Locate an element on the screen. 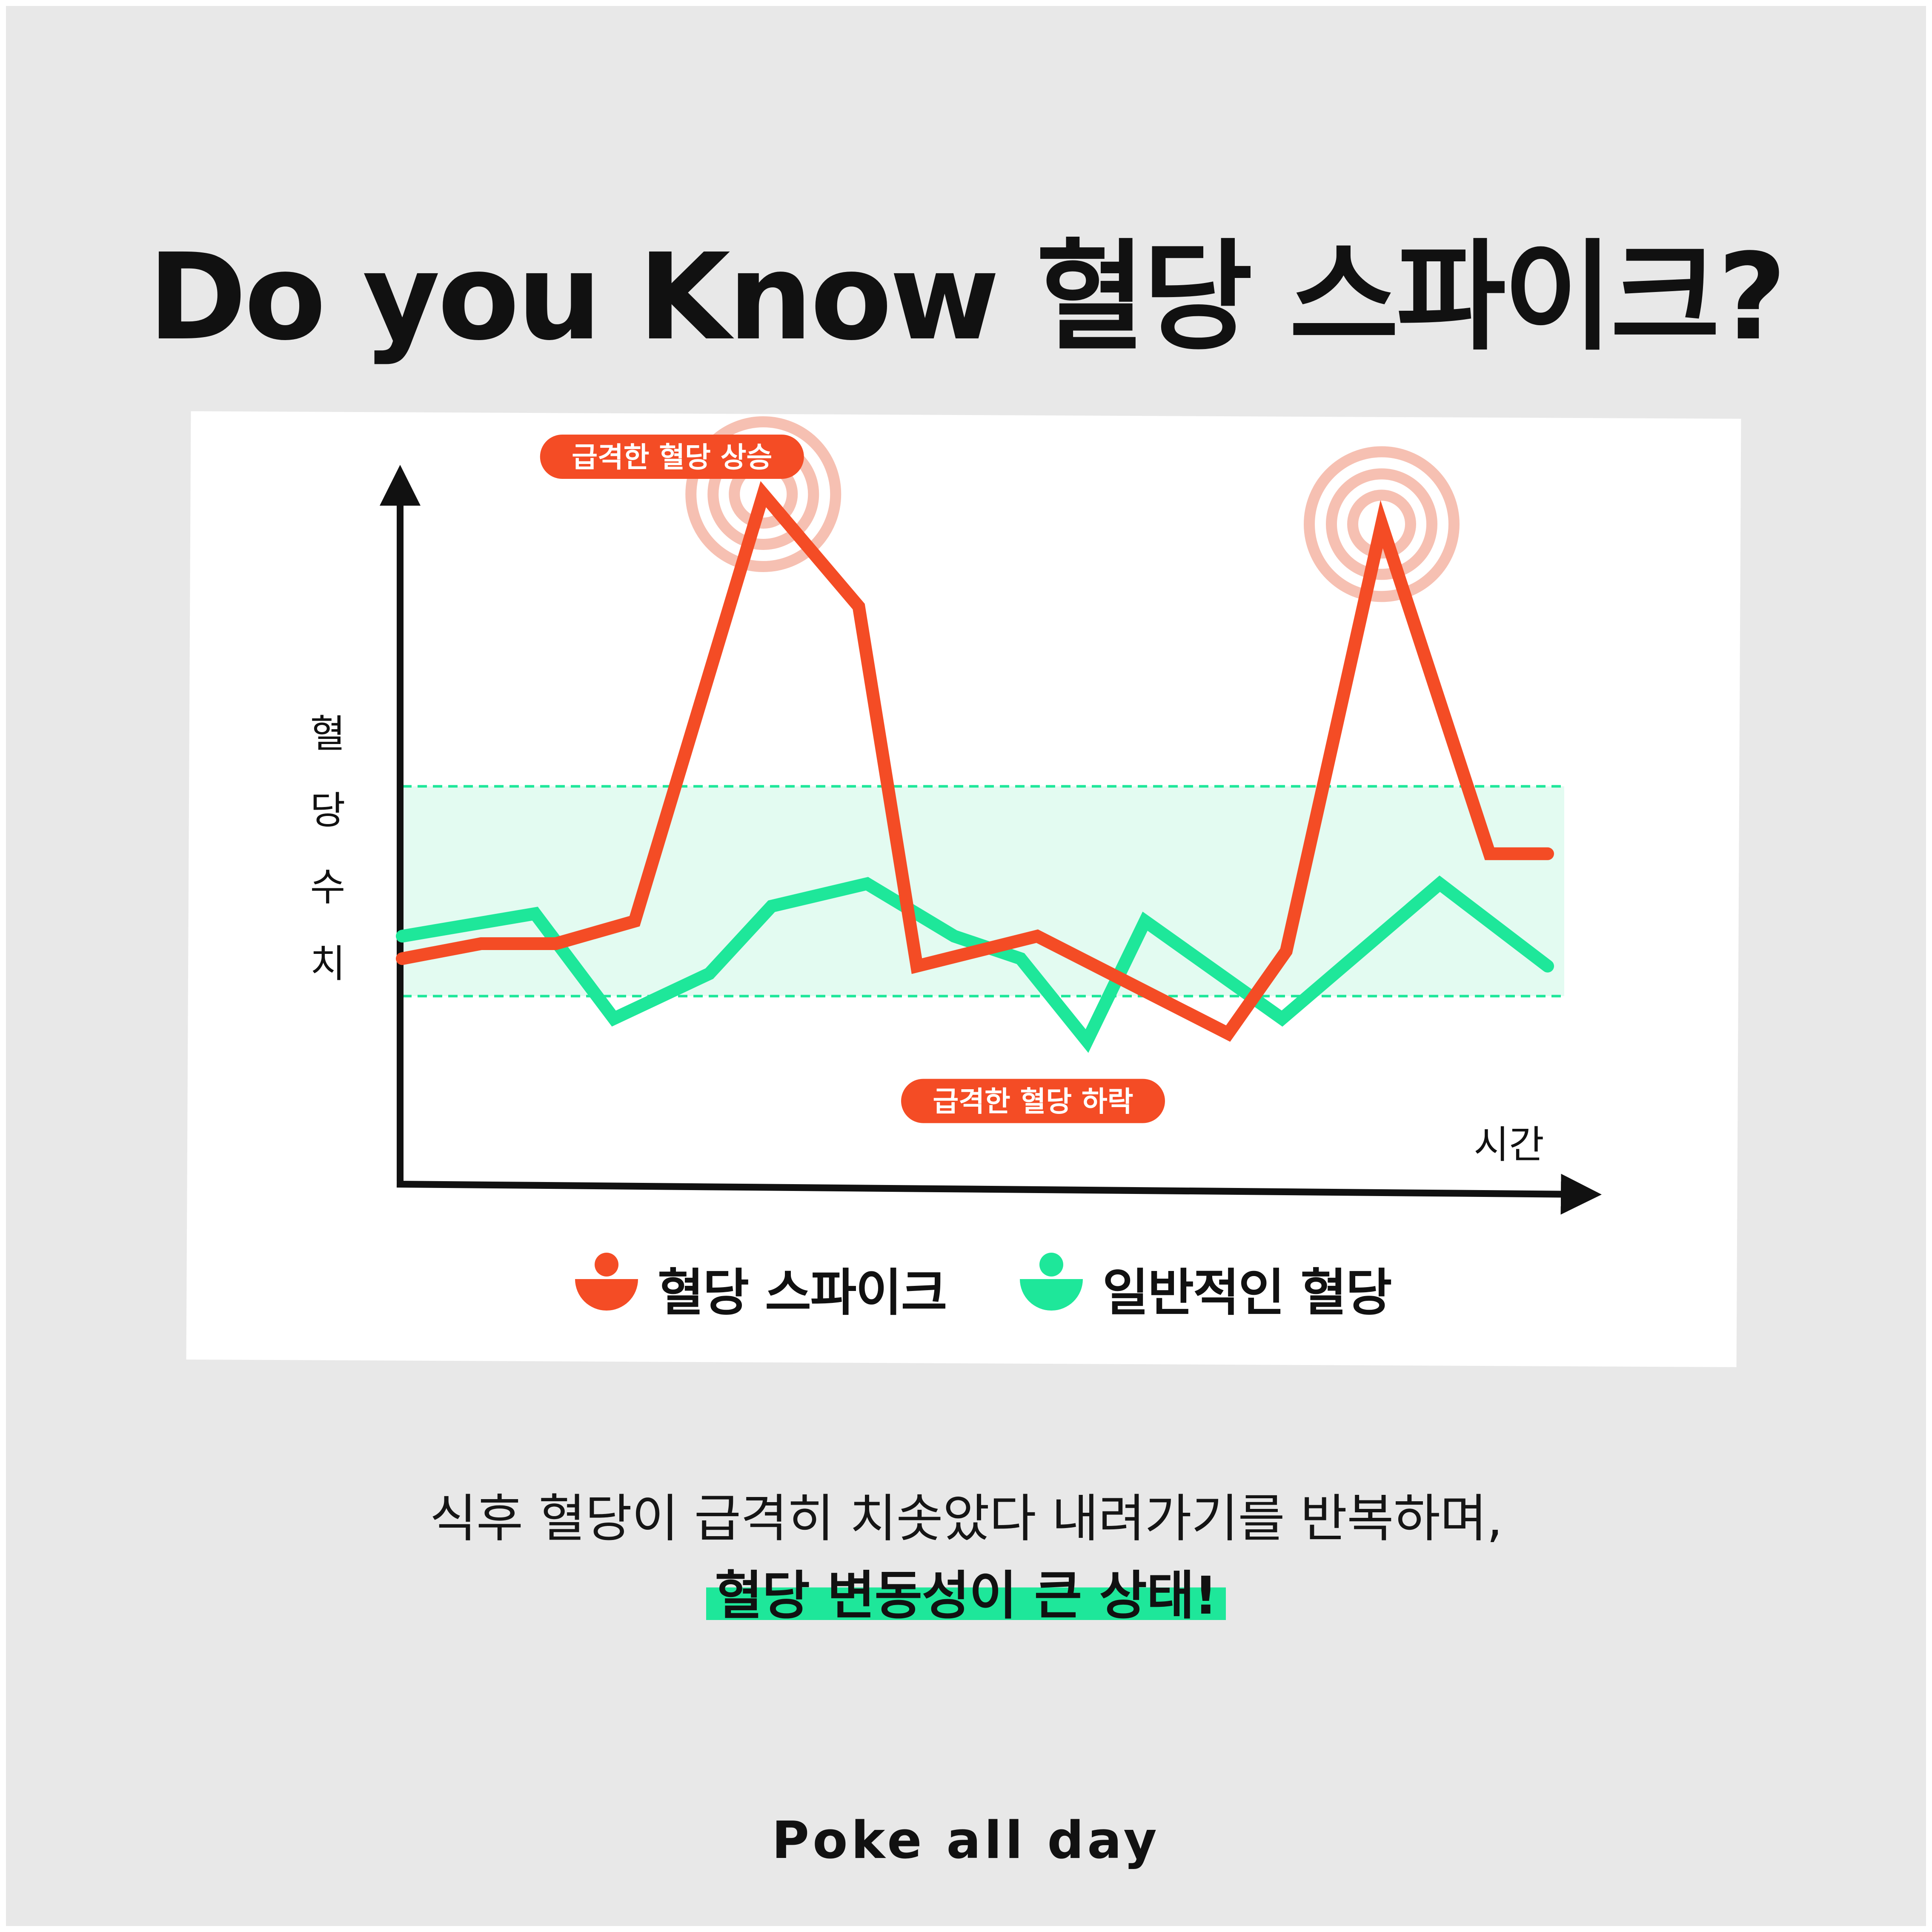 The height and width of the screenshot is (1932, 1932). legend-label-normal: 일반적인 혈당 is located at coordinates (1247, 1292).